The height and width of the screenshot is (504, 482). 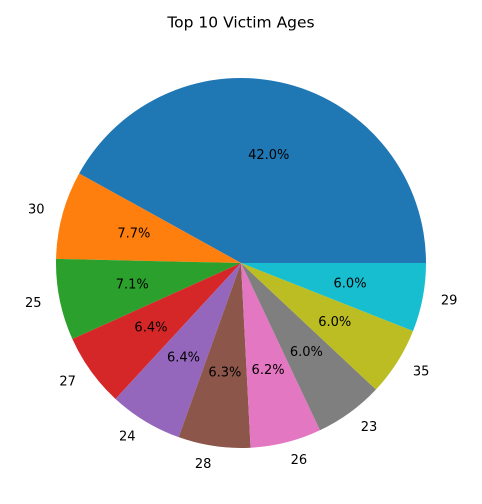 I want to click on slice-percent-label: 6.3%, so click(x=224, y=372).